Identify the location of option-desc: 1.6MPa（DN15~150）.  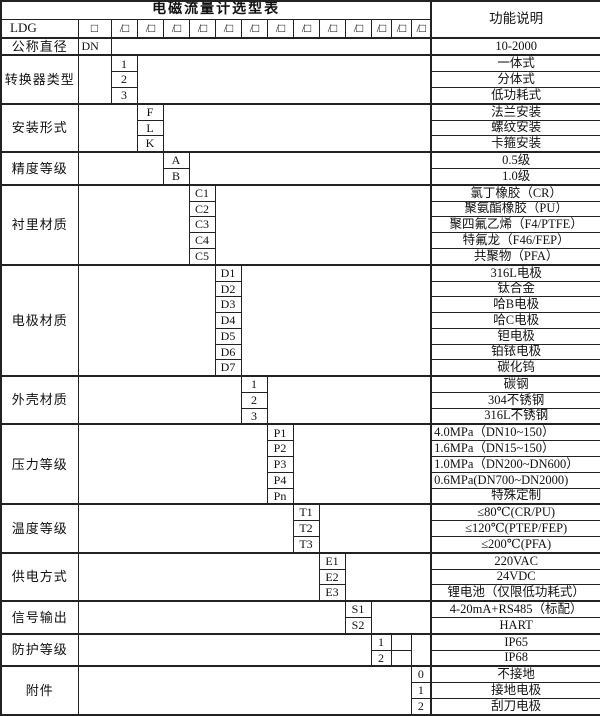
(515, 448).